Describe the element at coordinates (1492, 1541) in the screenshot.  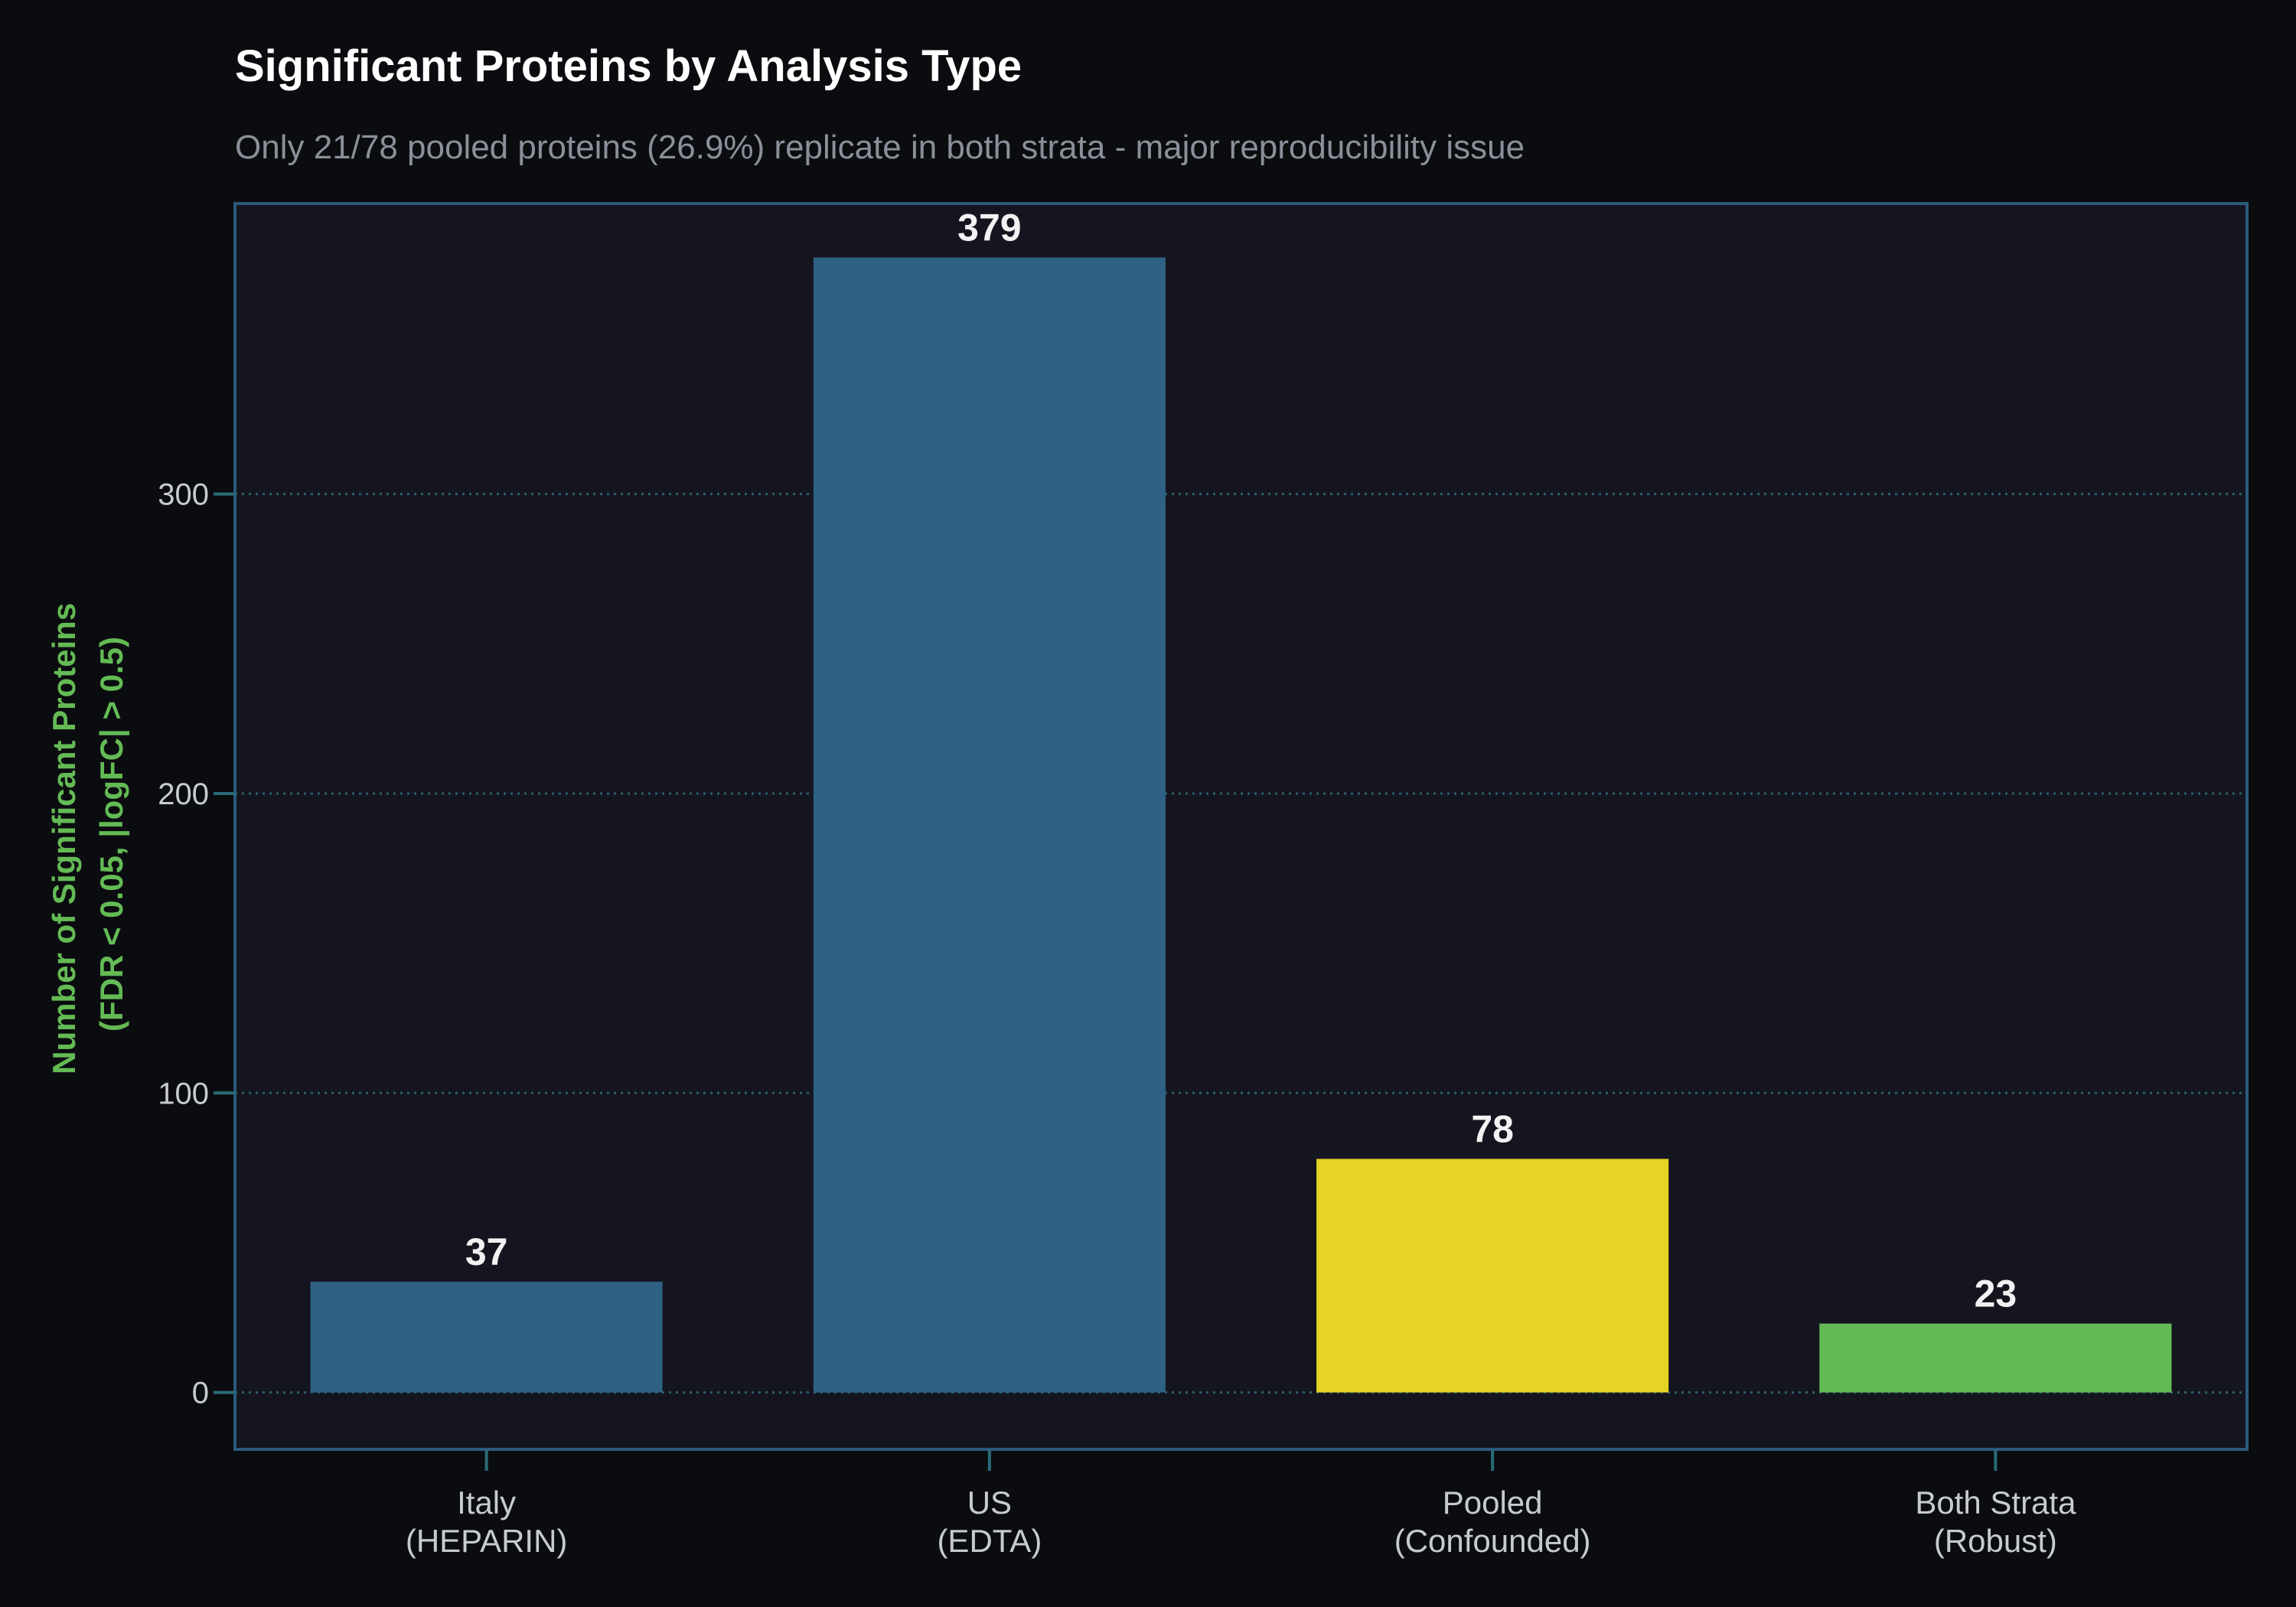
I see `x-tick-label-2-line-1: (Confounded)` at that location.